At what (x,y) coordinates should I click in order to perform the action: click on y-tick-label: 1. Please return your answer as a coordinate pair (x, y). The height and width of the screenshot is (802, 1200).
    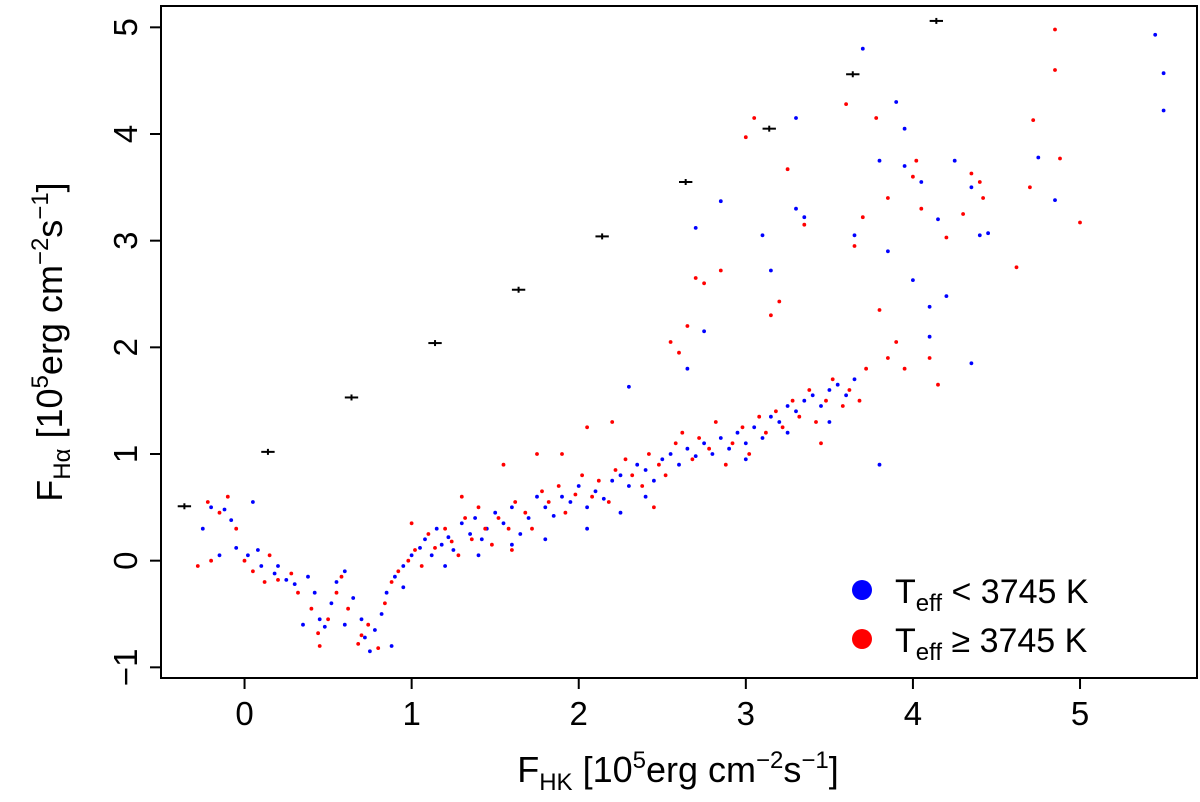
    Looking at the image, I should click on (125, 454).